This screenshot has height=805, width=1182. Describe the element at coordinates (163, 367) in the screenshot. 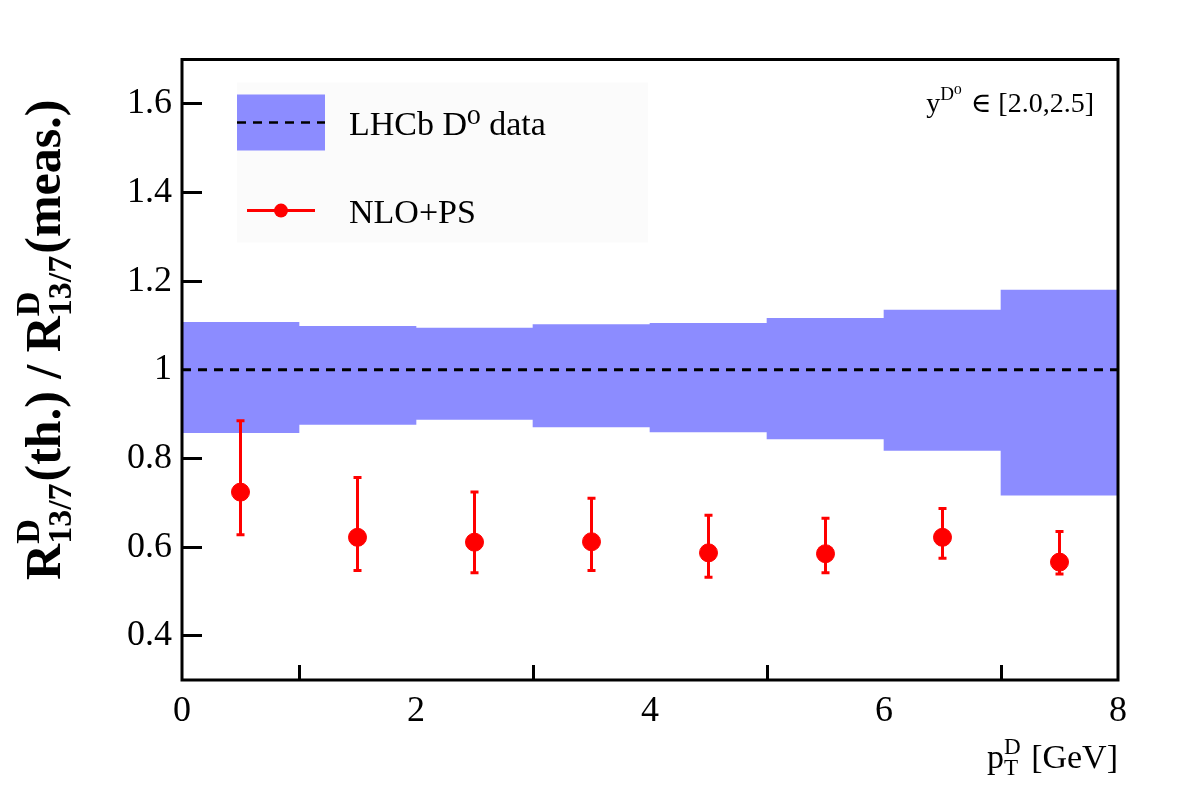

I see `y-tick-label: 1` at that location.